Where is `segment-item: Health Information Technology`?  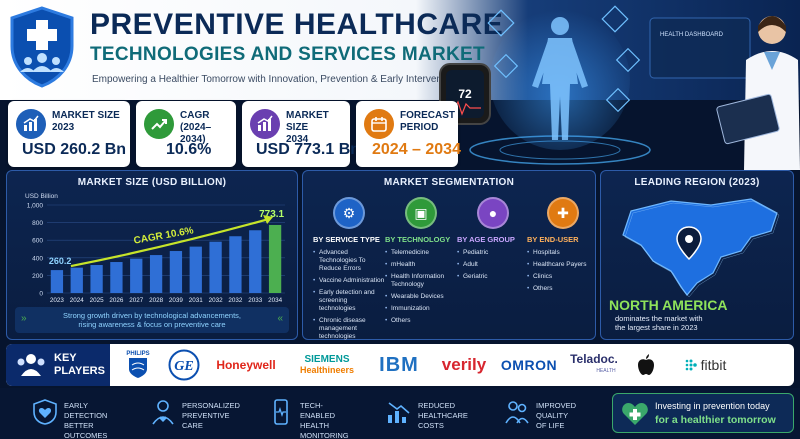 segment-item: Health Information Technology is located at coordinates (421, 281).